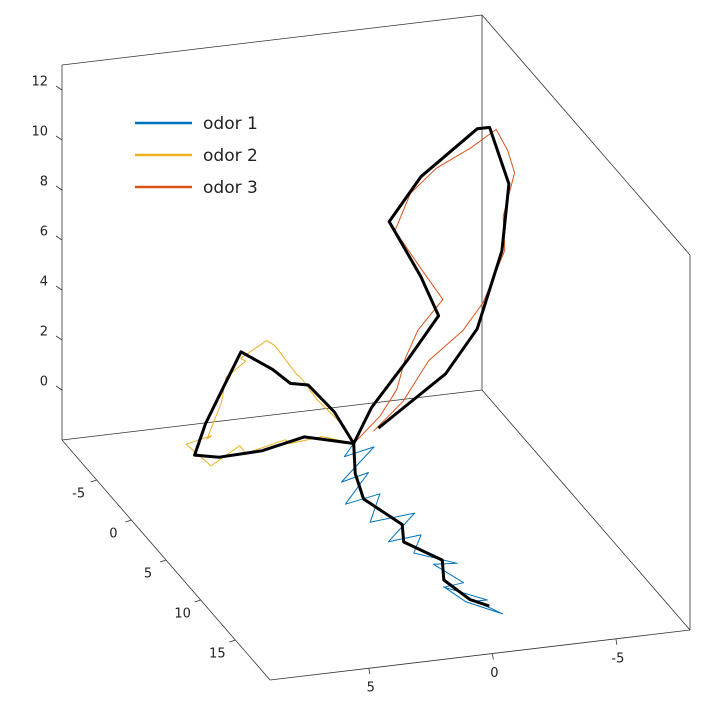 The image size is (718, 719). I want to click on legend-label: odor 1, so click(230, 124).